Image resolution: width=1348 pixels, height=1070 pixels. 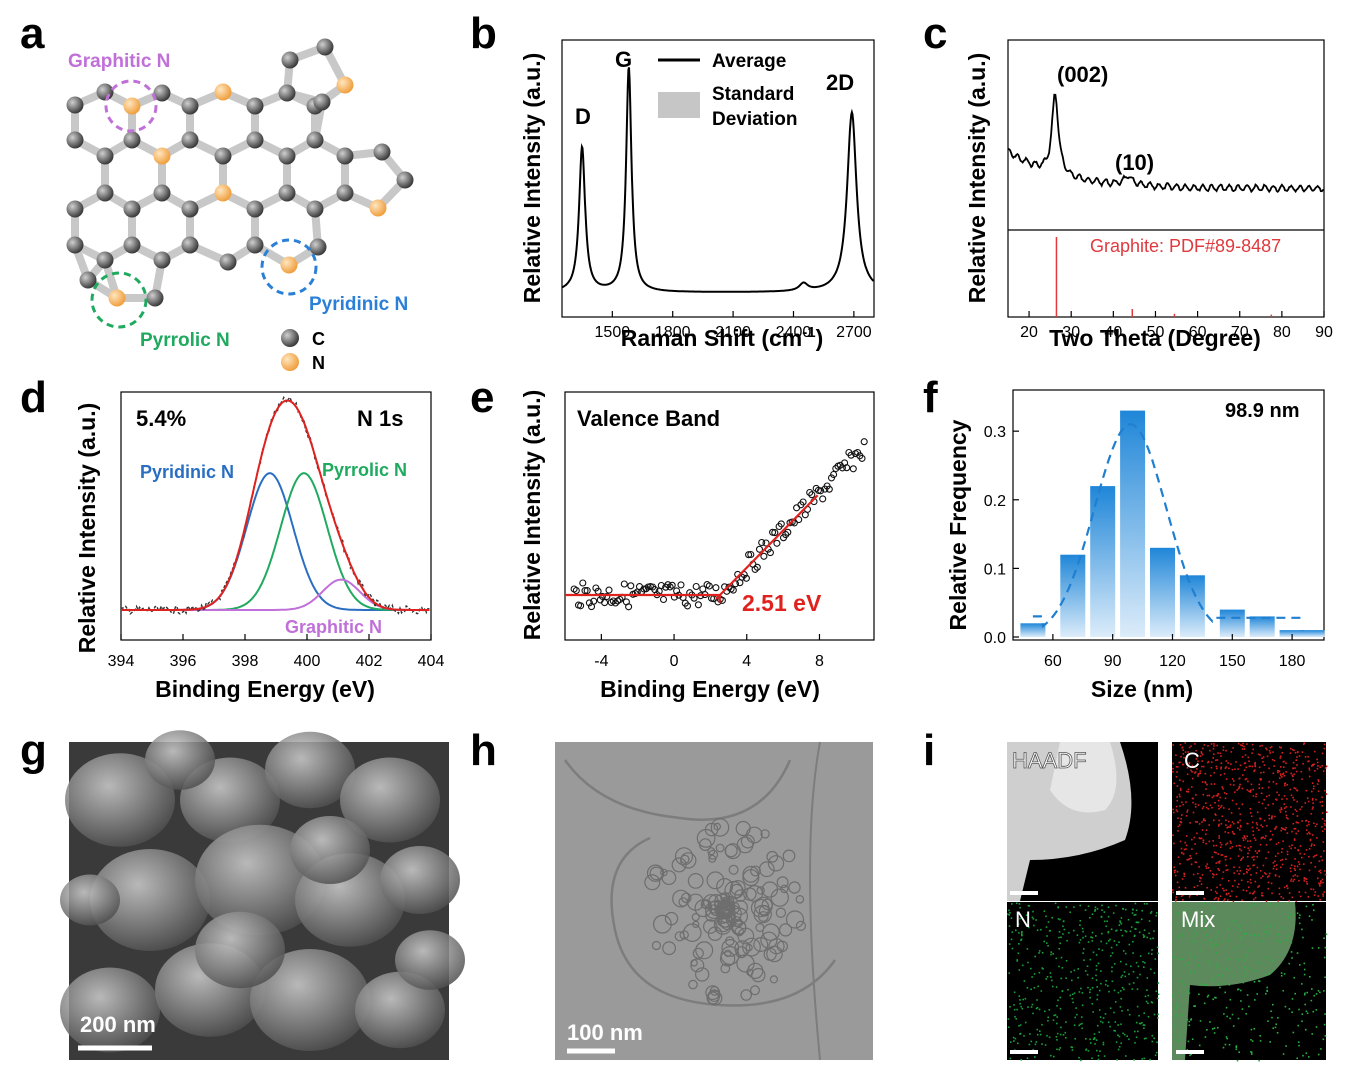 What do you see at coordinates (995, 569) in the screenshot?
I see `tick-label: 0.1` at bounding box center [995, 569].